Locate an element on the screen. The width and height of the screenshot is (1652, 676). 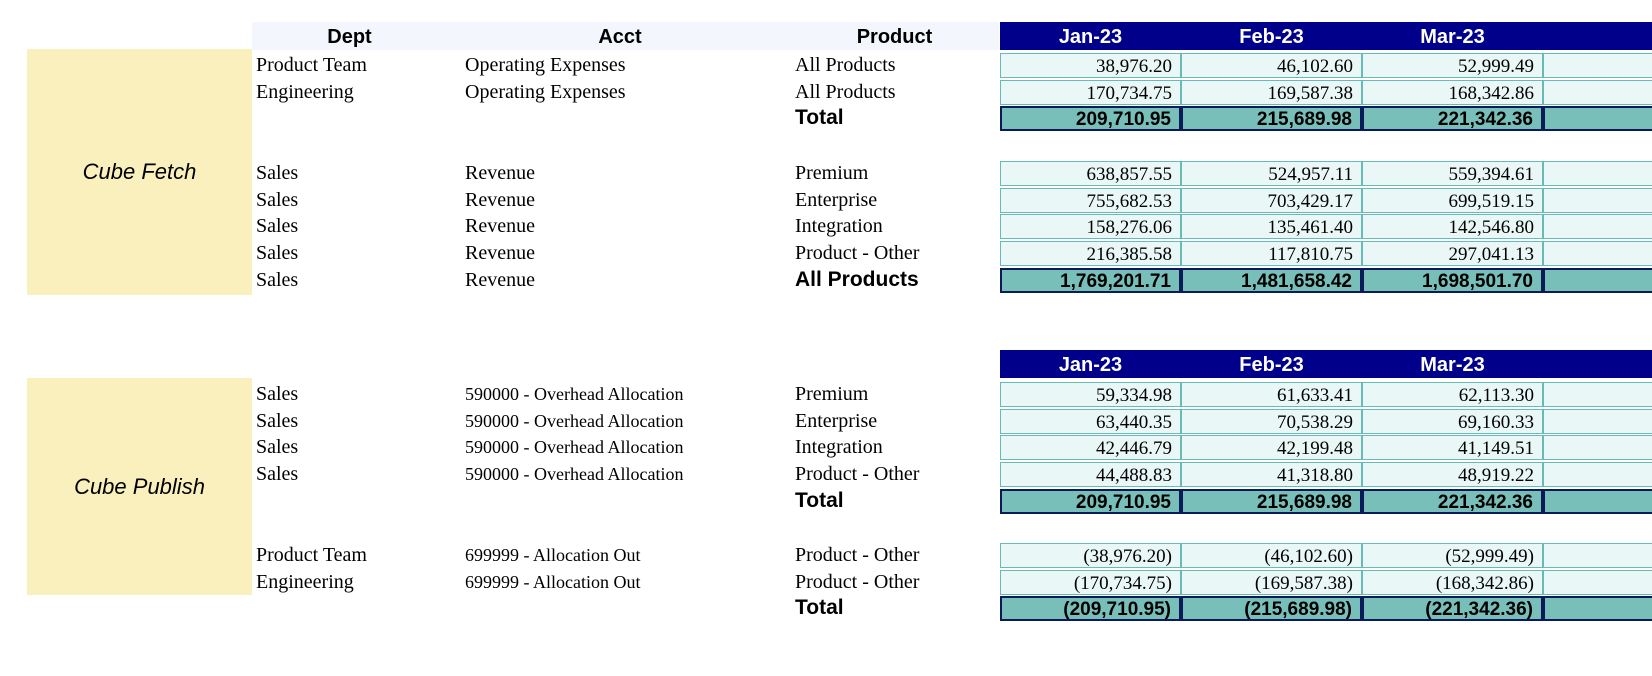
value-cell: 699,519.15 is located at coordinates (1452, 200).